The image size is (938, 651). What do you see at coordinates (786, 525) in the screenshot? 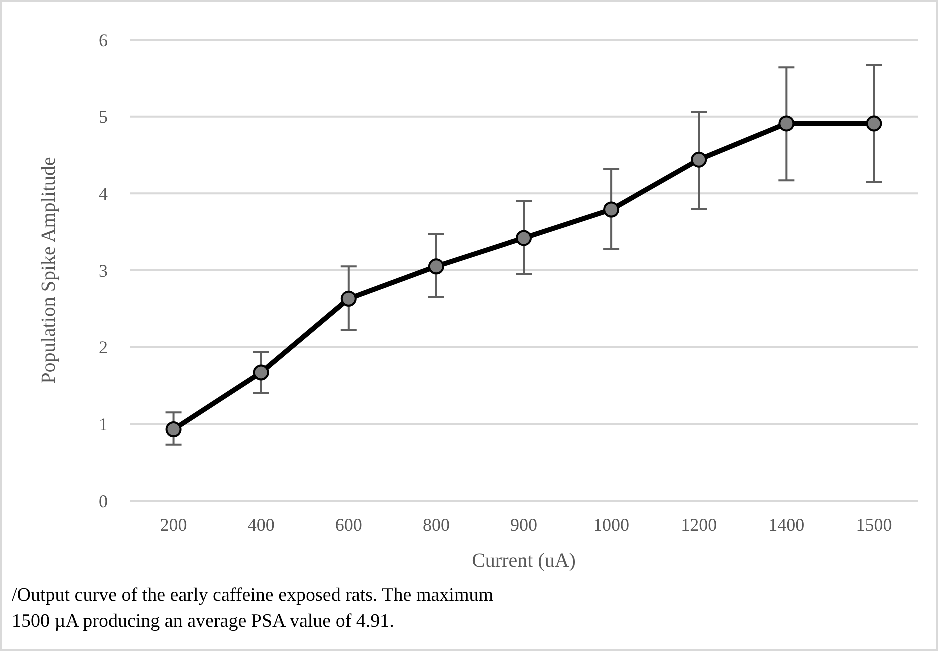
I see `x-tick-label: 1400` at bounding box center [786, 525].